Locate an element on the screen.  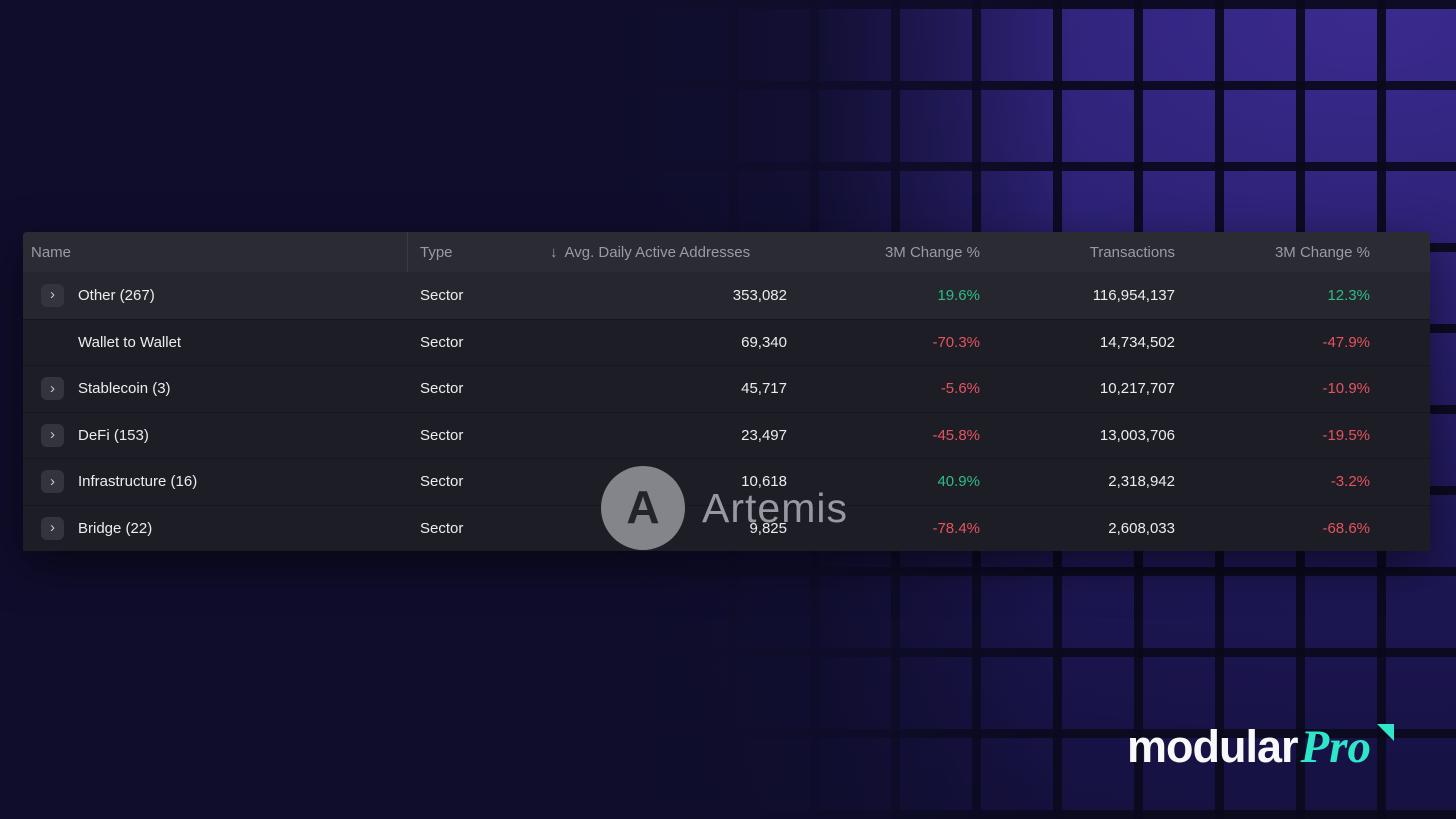
column-header-transactions: Transactions is located at coordinates (1085, 252).